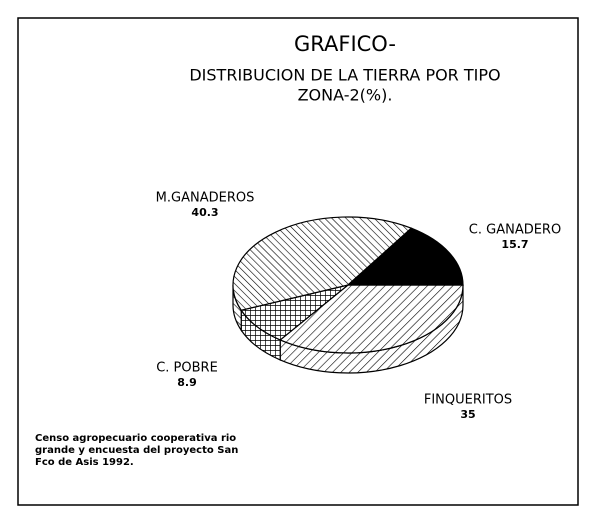 The width and height of the screenshot is (595, 527). I want to click on slice-value: 15.7, so click(514, 244).